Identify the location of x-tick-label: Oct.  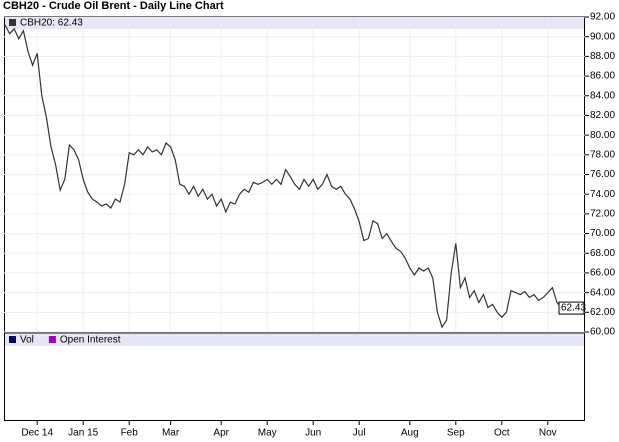
(502, 433).